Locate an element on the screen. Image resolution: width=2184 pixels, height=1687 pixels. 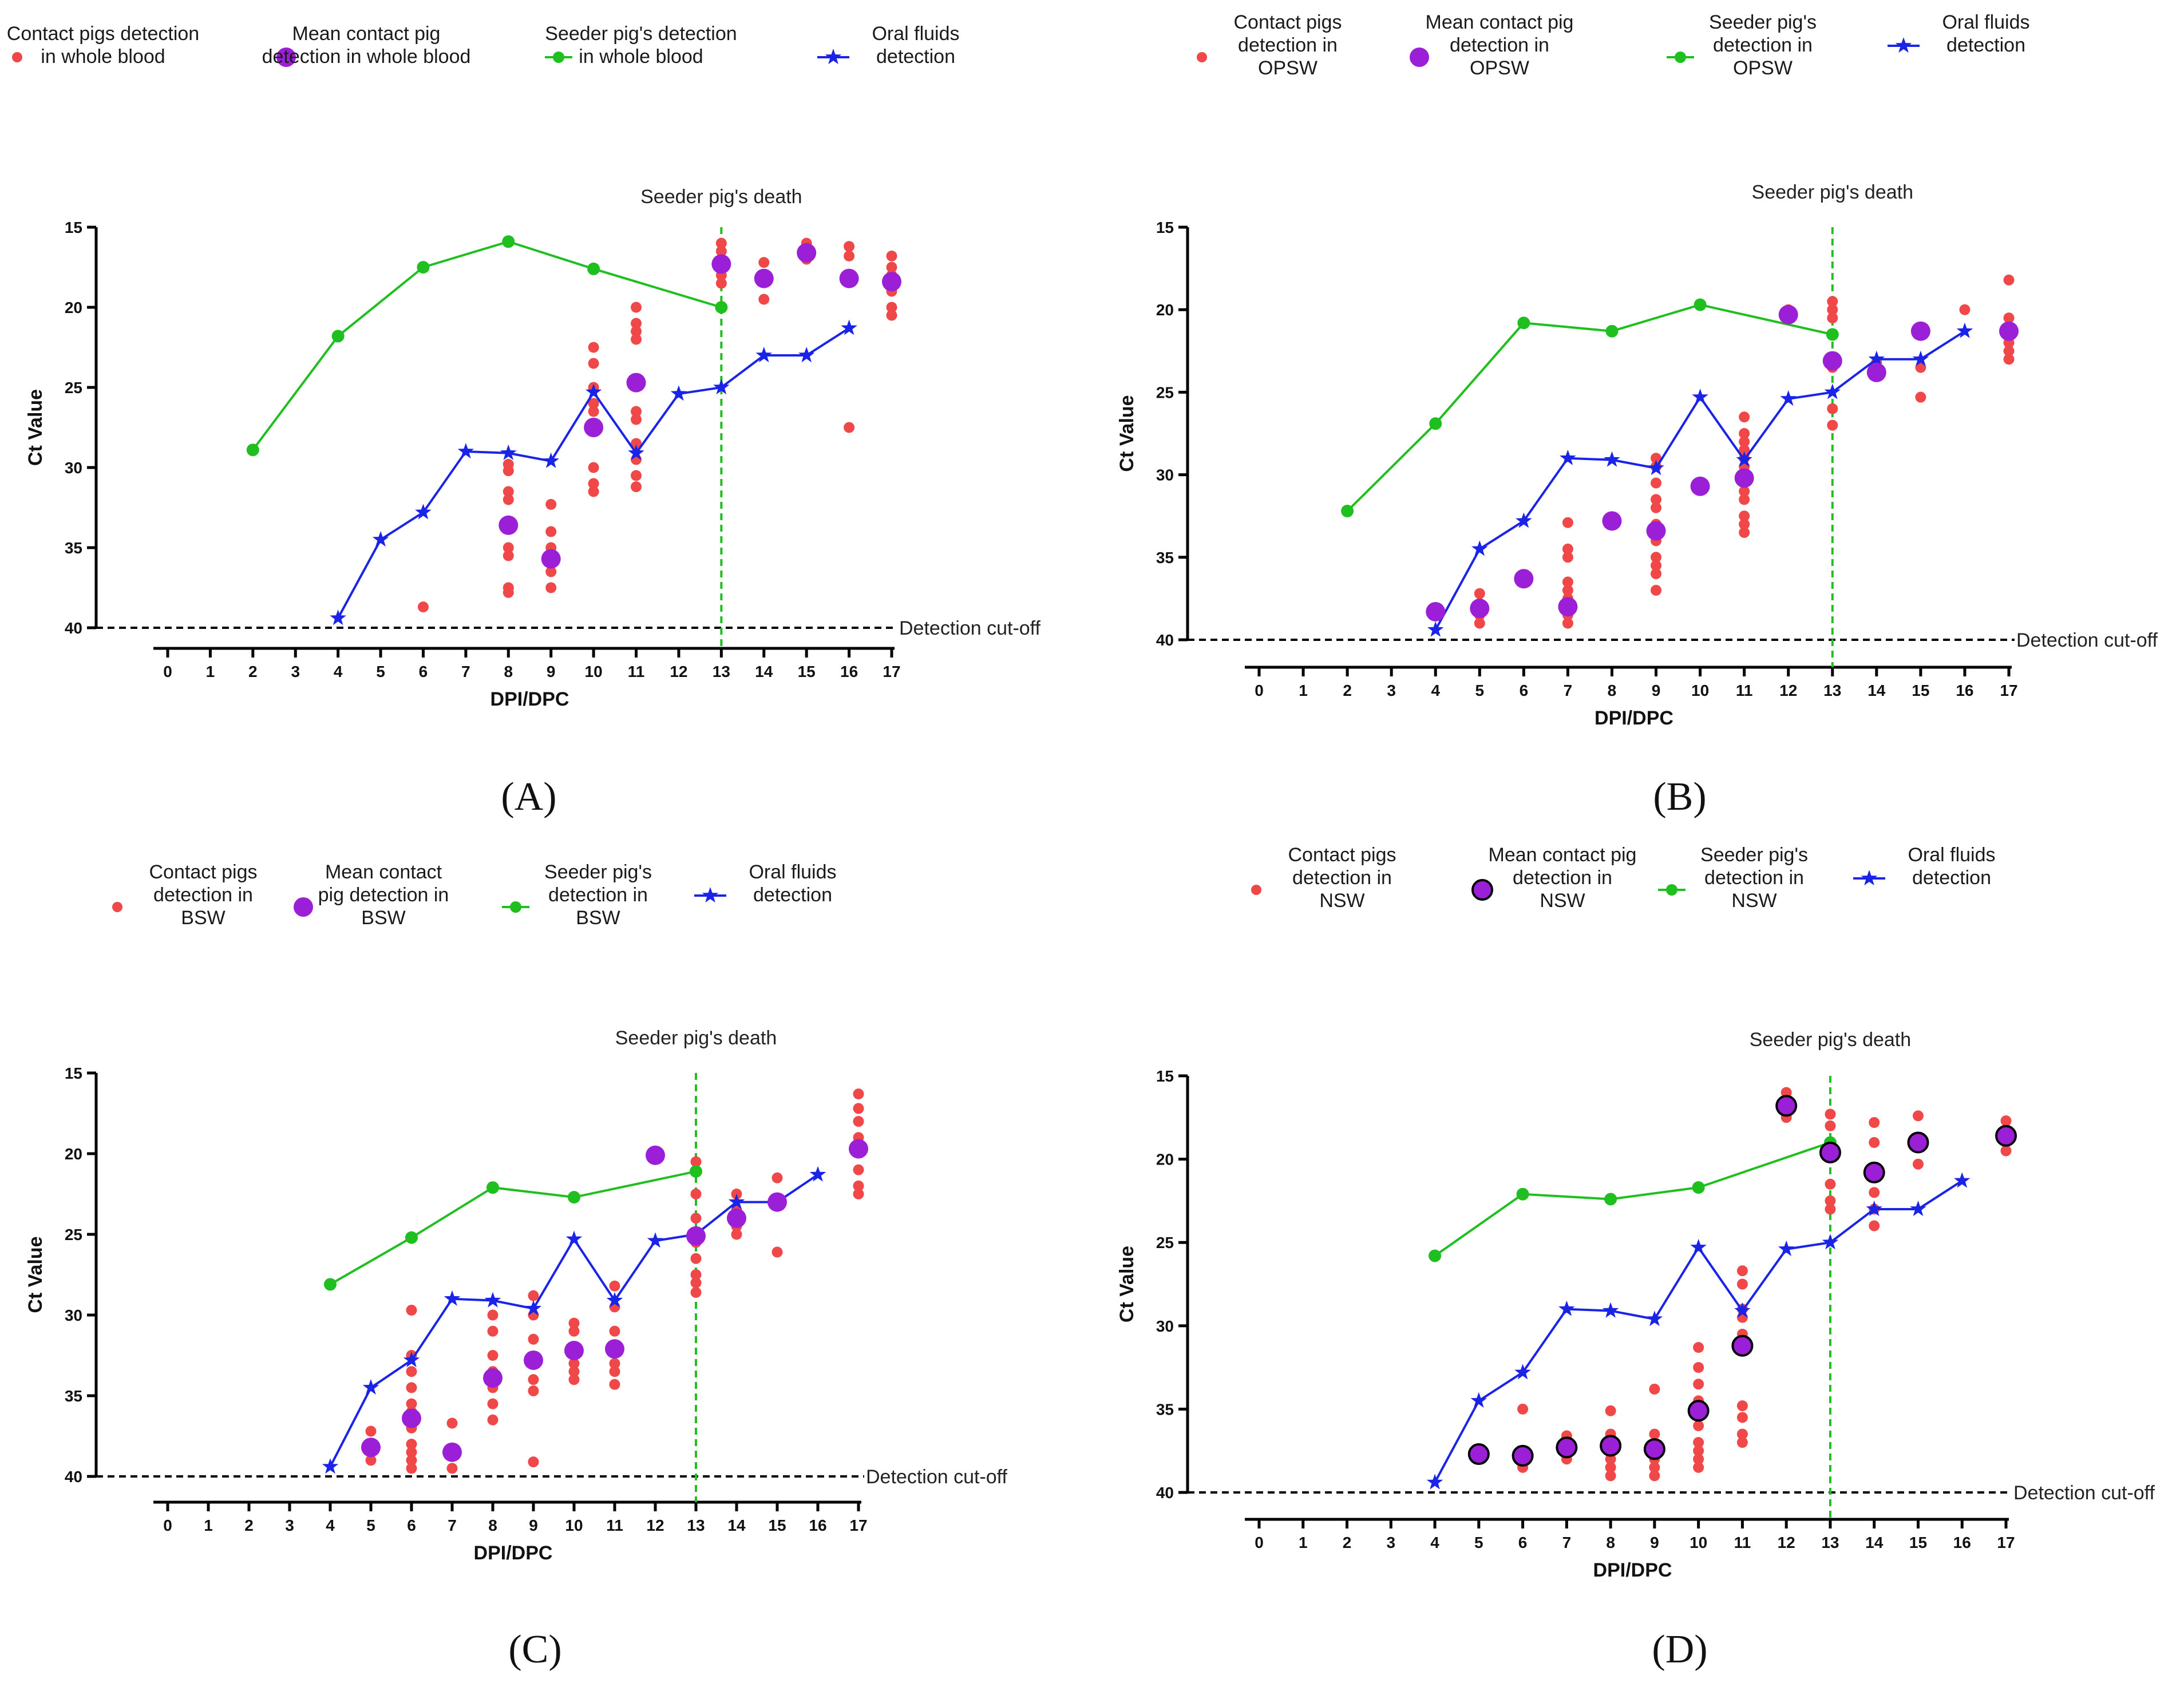
x-tick-label: 10 is located at coordinates (594, 672).